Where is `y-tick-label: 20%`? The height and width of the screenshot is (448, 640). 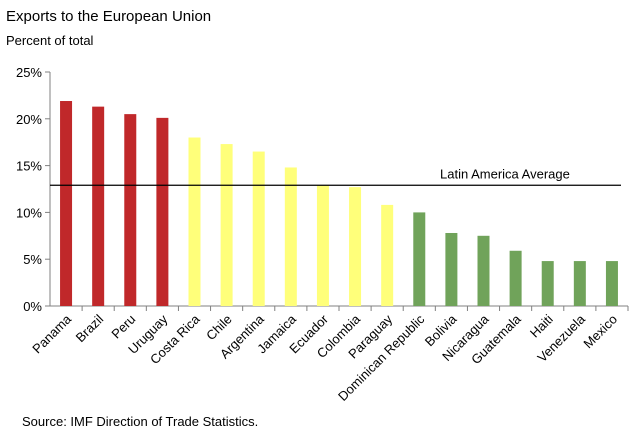 y-tick-label: 20% is located at coordinates (29, 119).